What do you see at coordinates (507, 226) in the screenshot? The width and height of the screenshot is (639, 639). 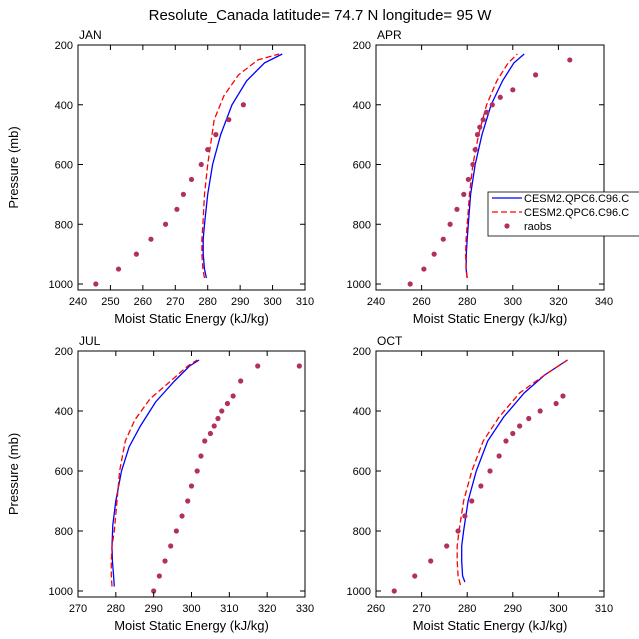 I see `legend-marker` at bounding box center [507, 226].